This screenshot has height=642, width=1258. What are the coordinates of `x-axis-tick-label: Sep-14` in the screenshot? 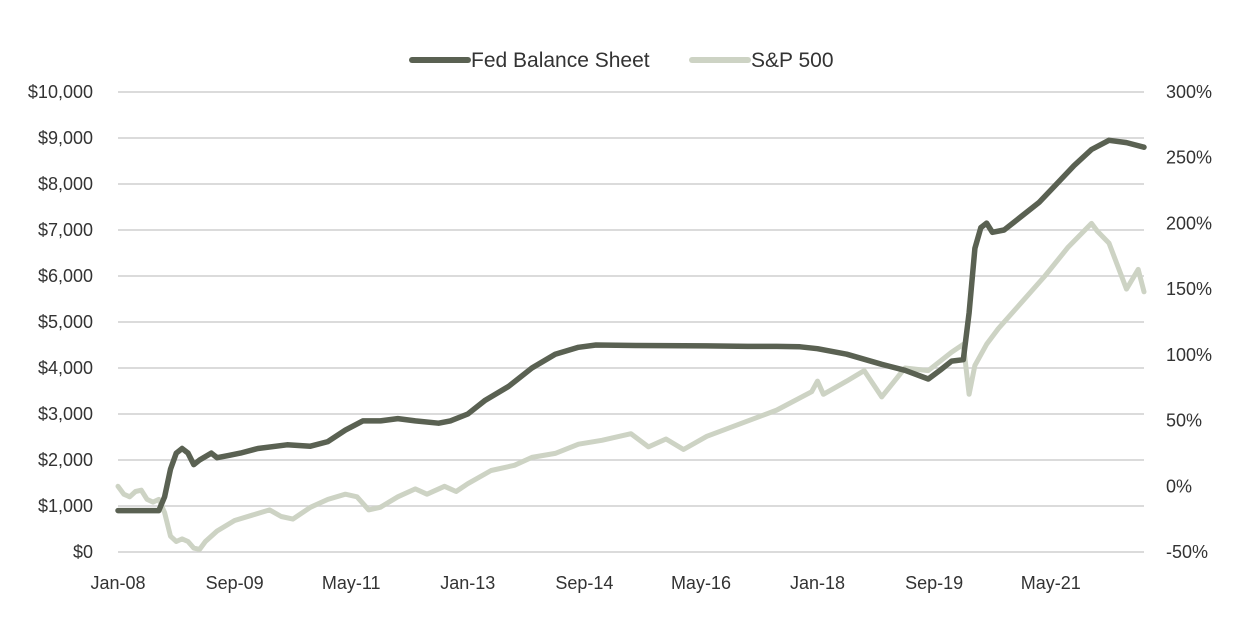 It's located at (584, 583).